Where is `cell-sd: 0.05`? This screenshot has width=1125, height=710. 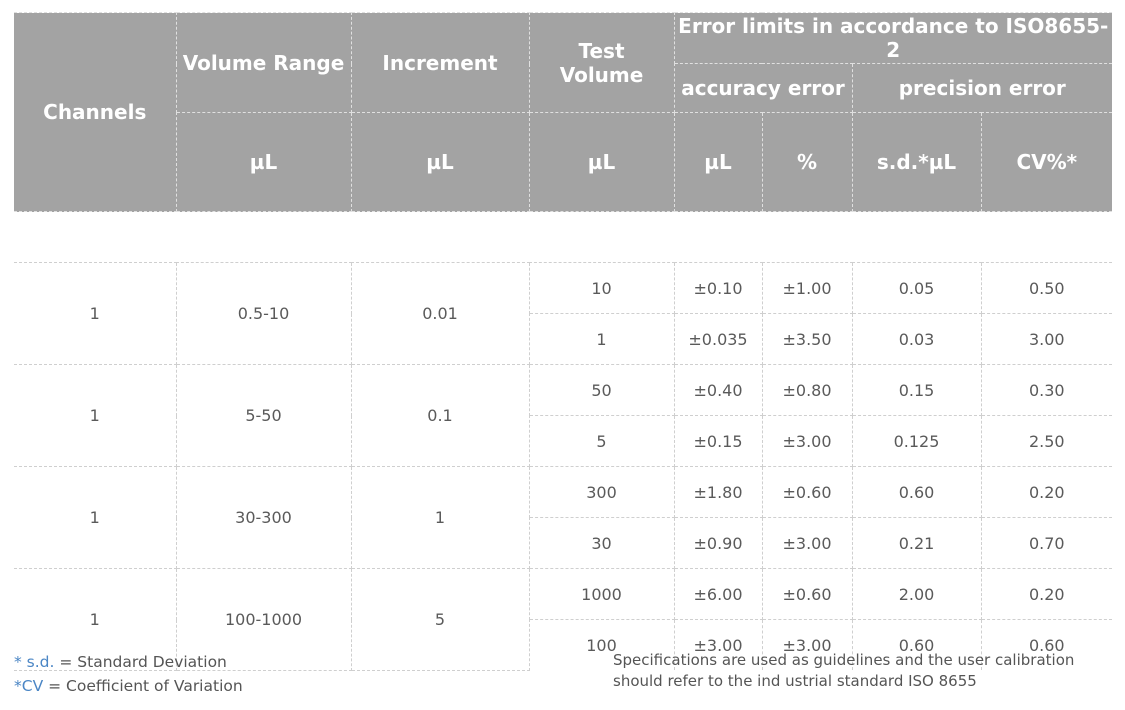
cell-sd: 0.05 is located at coordinates (916, 288).